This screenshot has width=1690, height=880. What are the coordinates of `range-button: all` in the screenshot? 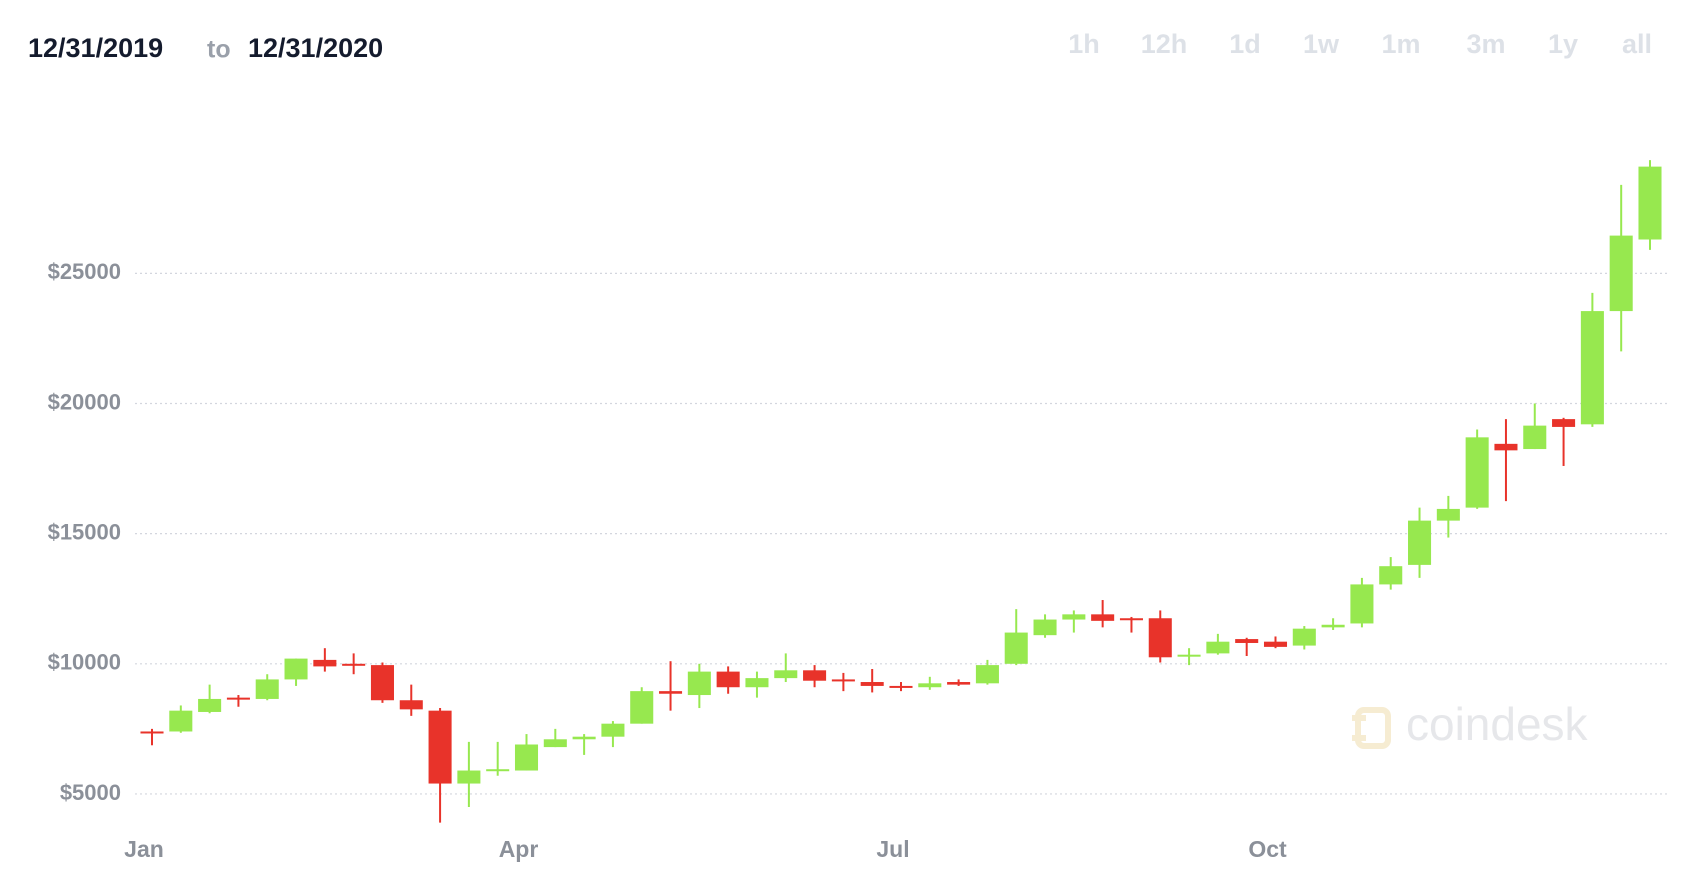 It's located at (1637, 44).